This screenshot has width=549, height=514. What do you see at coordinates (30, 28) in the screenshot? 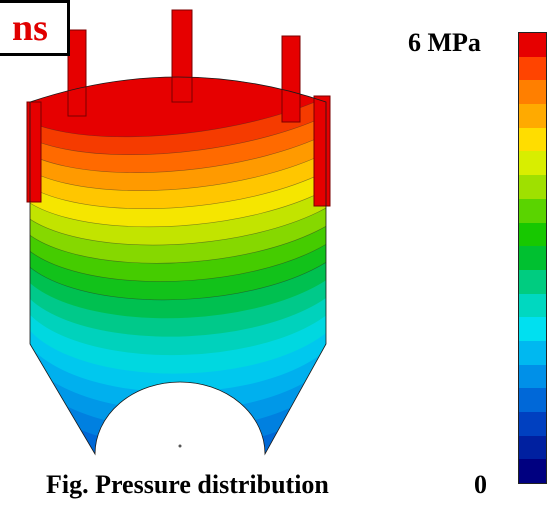
I see `figure-tag: ns` at bounding box center [30, 28].